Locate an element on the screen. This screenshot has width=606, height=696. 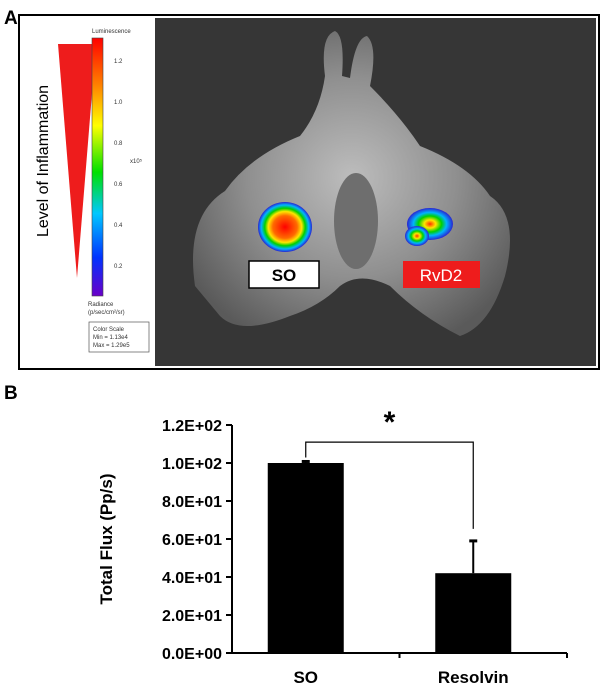
label-box-so is located at coordinates (284, 274).